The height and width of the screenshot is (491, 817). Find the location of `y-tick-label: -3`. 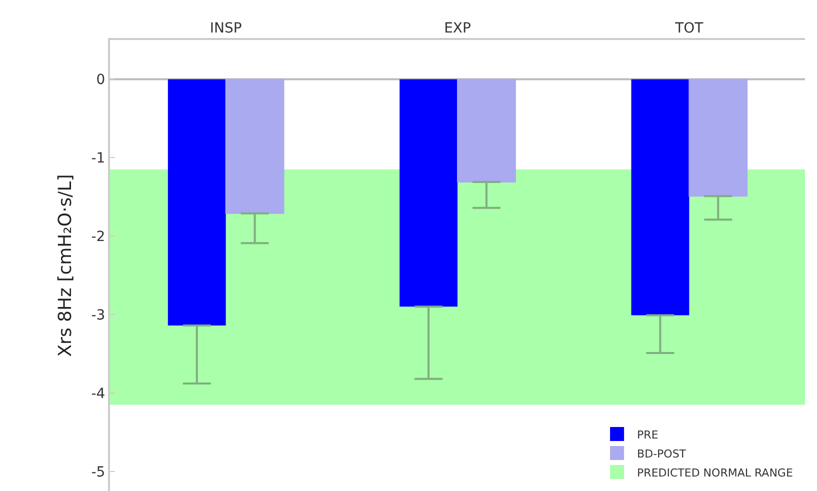

y-tick-label: -3 is located at coordinates (98, 315).